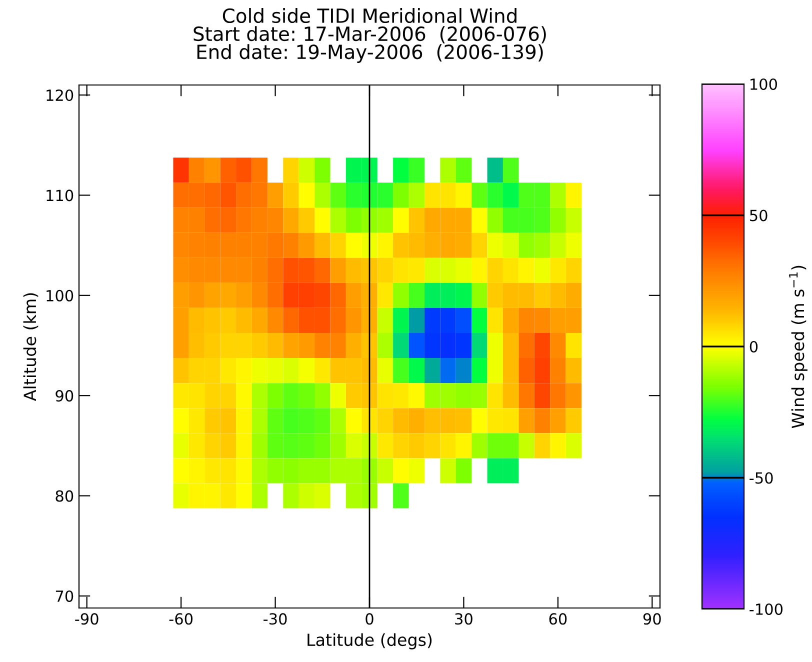 The image size is (812, 662). What do you see at coordinates (798, 347) in the screenshot?
I see `color-bar-title: Wind speed (m s$^{−1}$)` at bounding box center [798, 347].